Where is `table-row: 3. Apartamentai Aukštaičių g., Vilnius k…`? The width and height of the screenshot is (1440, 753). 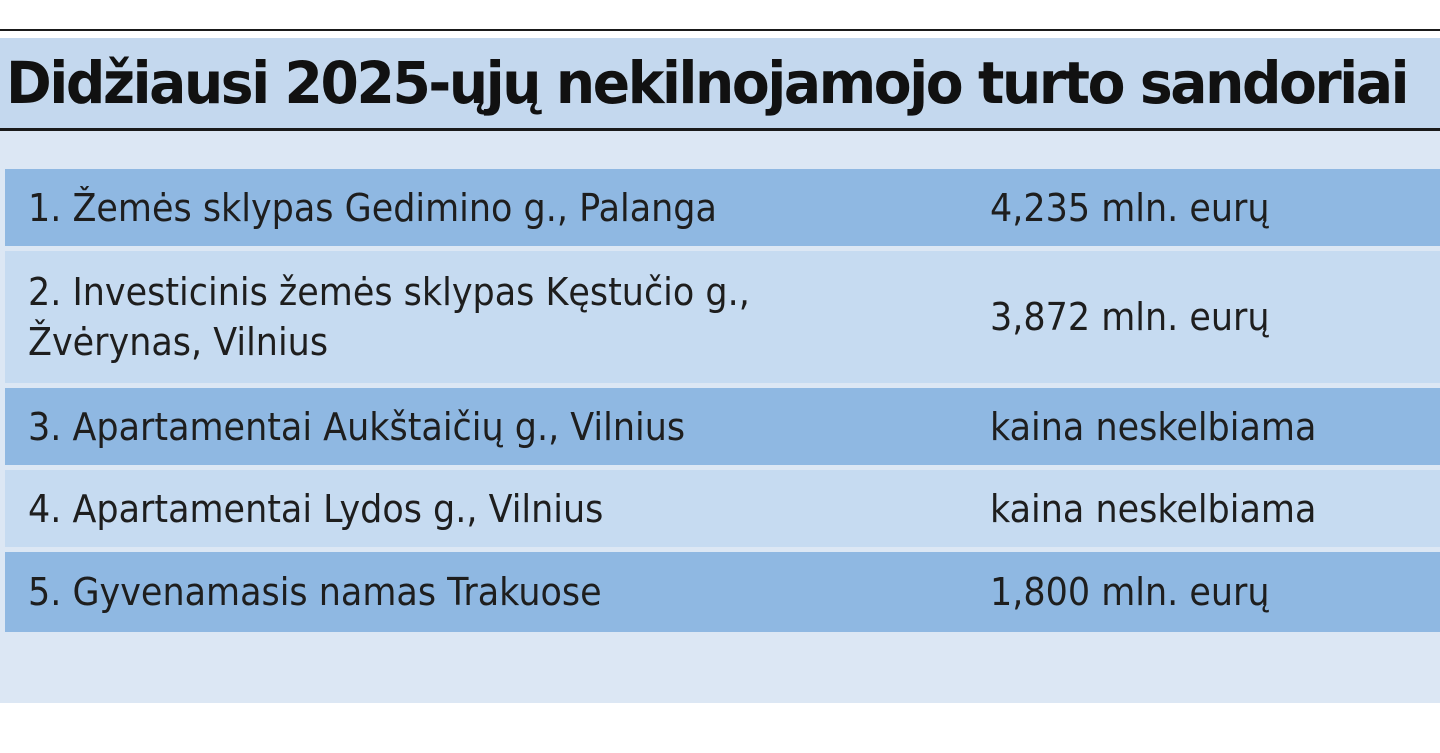 table-row: 3. Apartamentai Aukštaičių g., Vilnius k… is located at coordinates (722, 429).